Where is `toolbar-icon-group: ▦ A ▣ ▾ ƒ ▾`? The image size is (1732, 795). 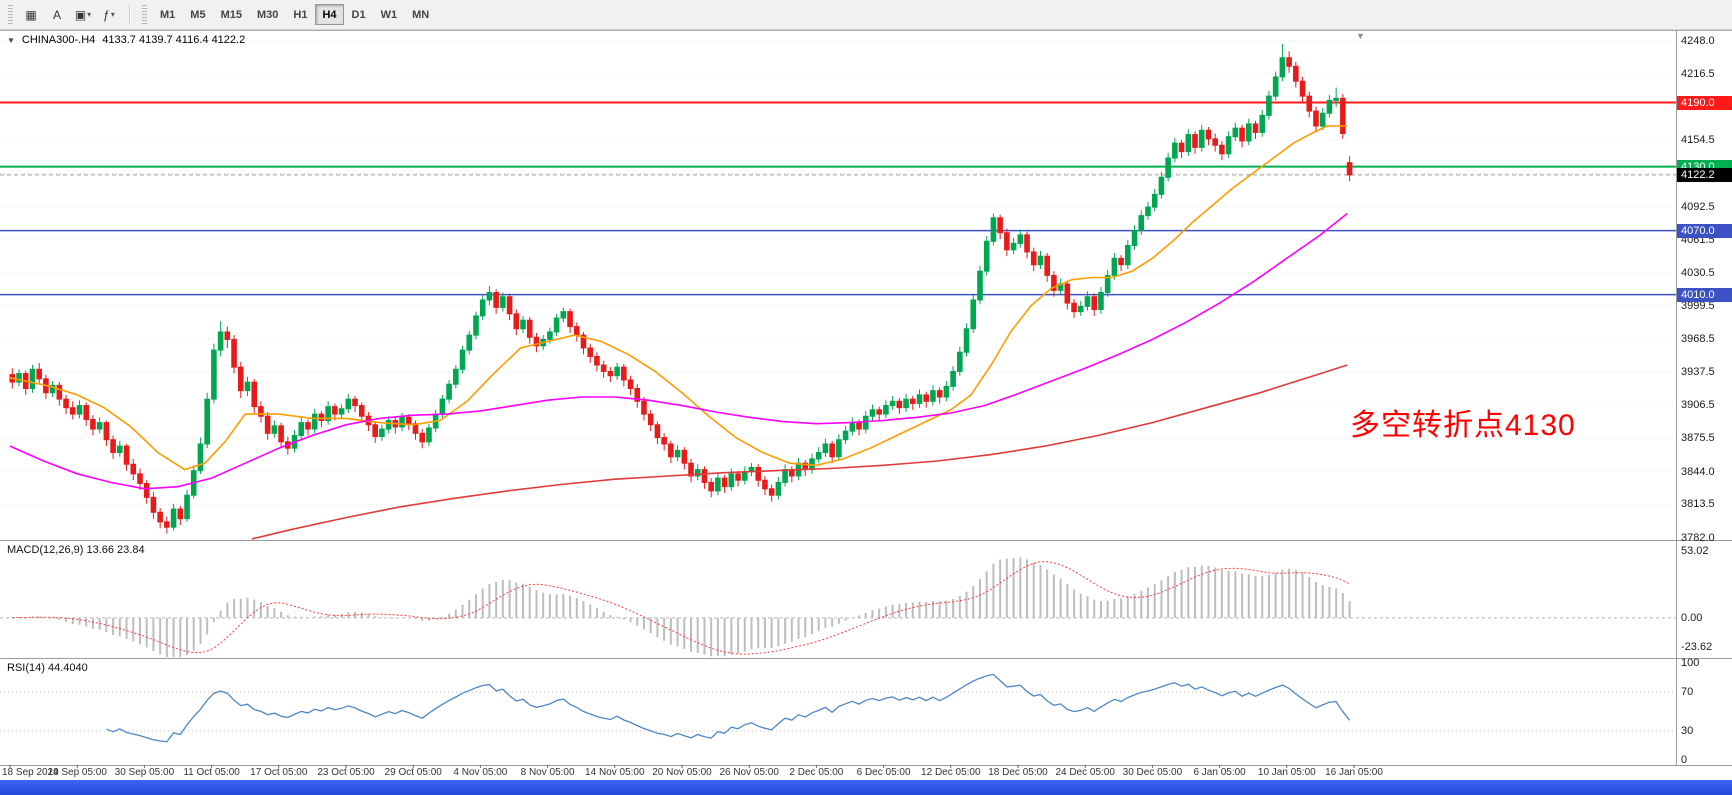 toolbar-icon-group: ▦ A ▣ ▾ ƒ ▾ is located at coordinates (70, 15).